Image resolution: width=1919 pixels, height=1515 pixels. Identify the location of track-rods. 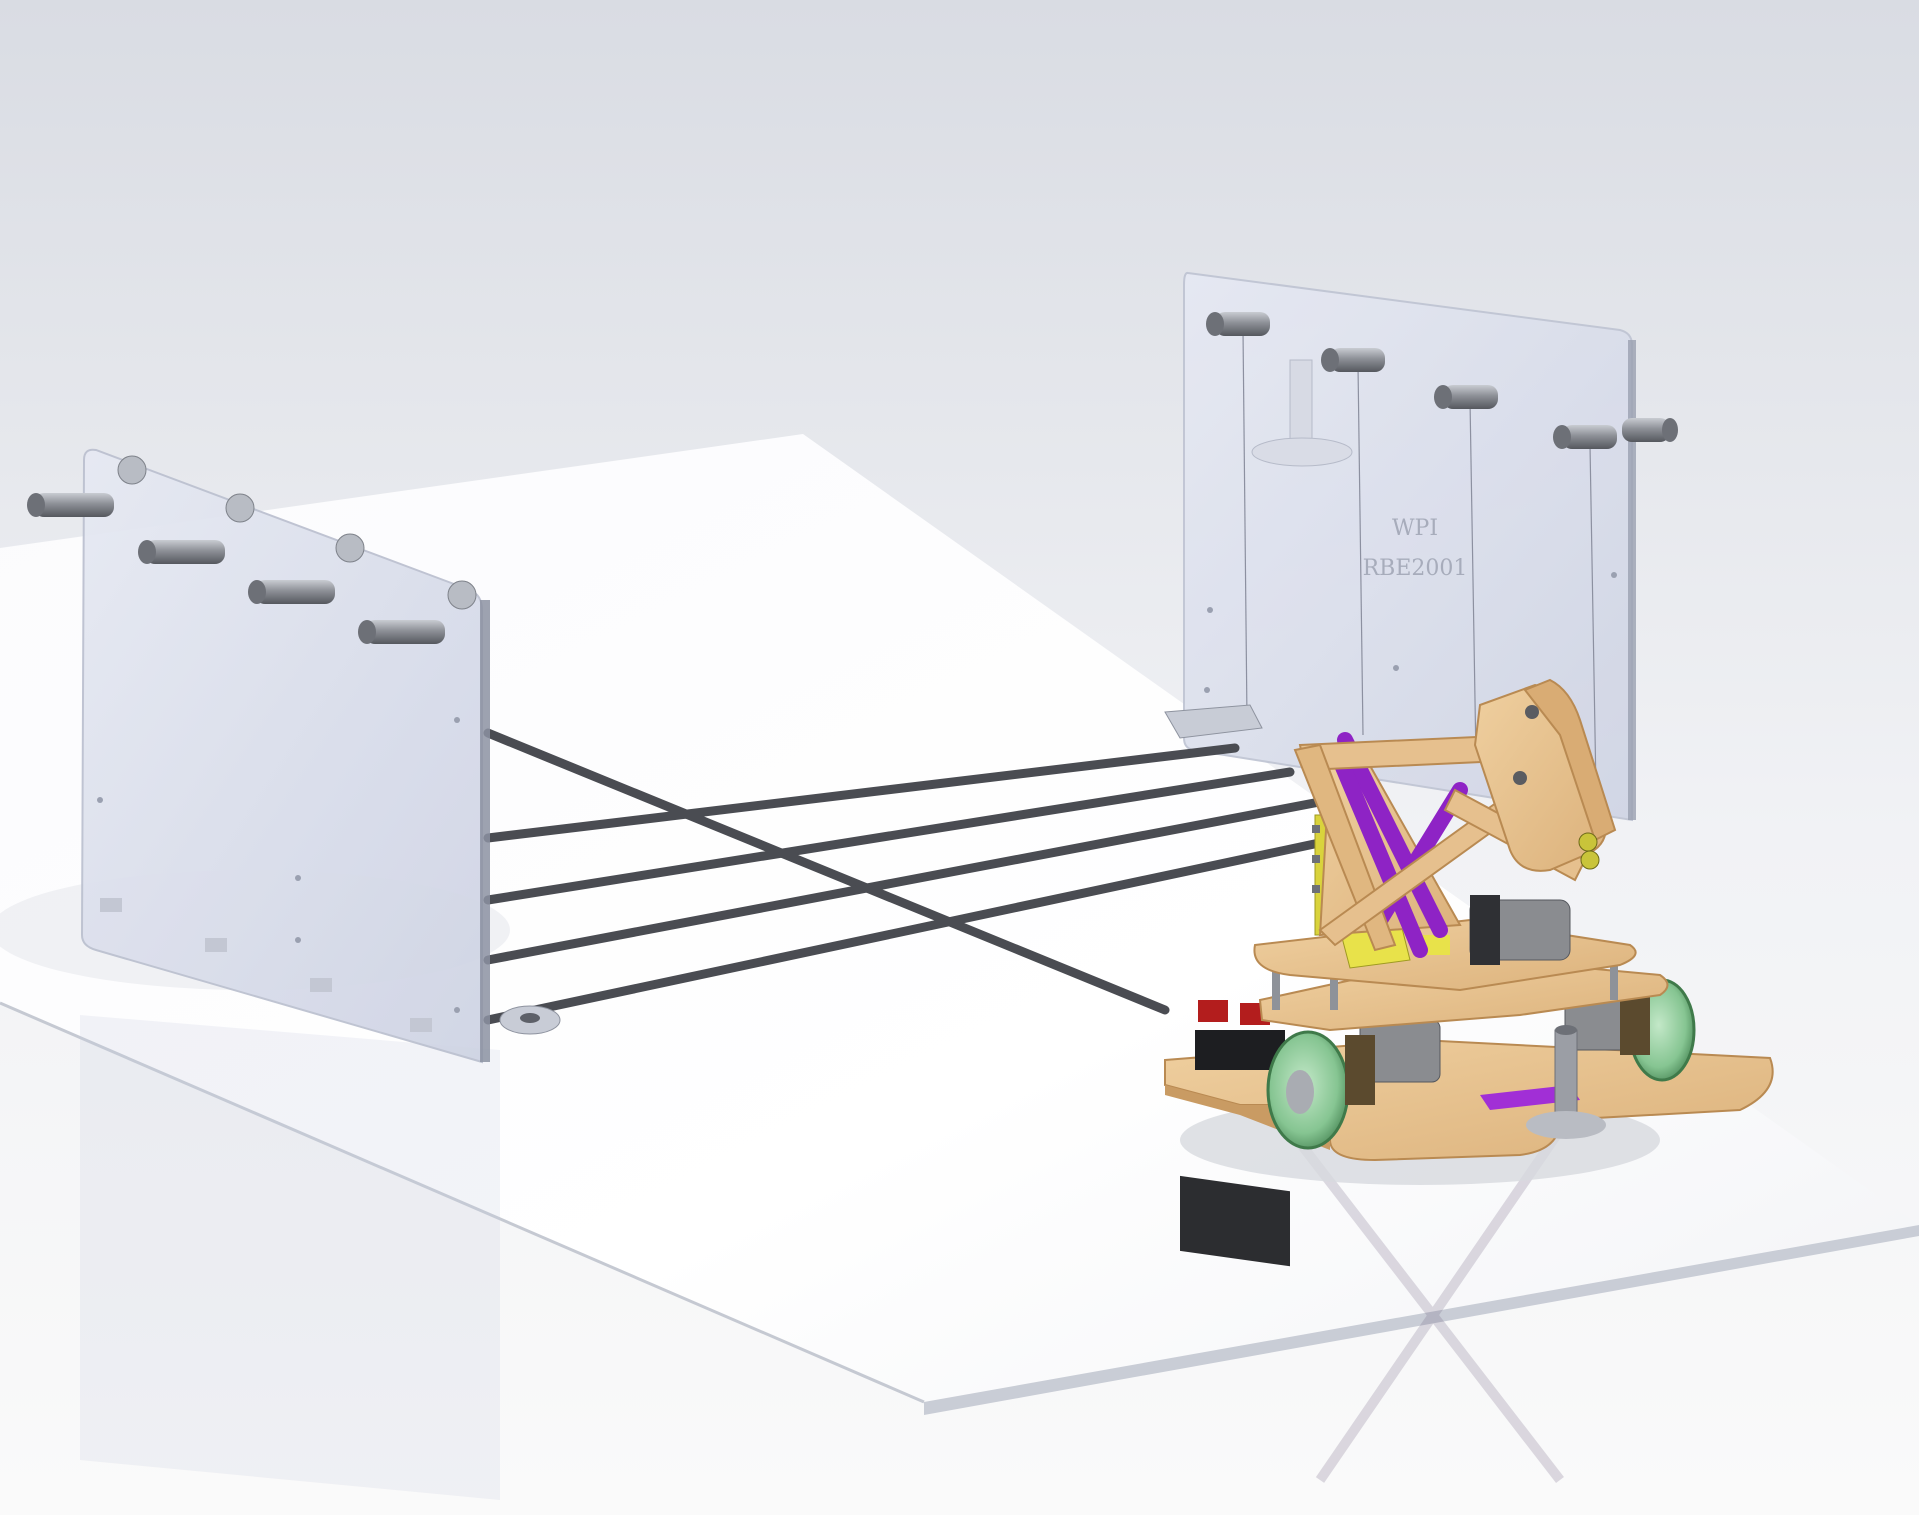
(934, 876).